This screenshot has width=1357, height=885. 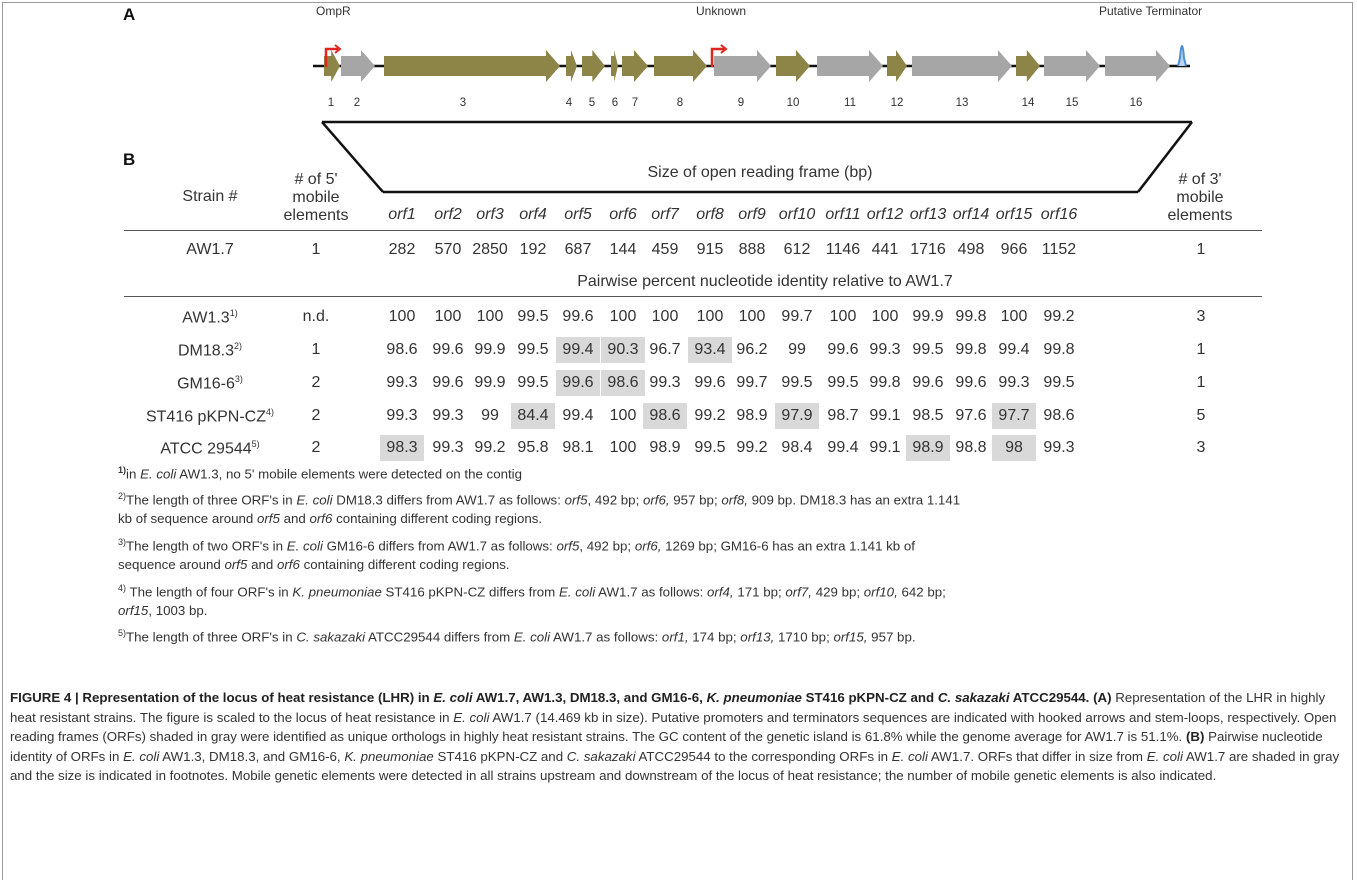 What do you see at coordinates (578, 249) in the screenshot?
I see `reference-orf-size: 687` at bounding box center [578, 249].